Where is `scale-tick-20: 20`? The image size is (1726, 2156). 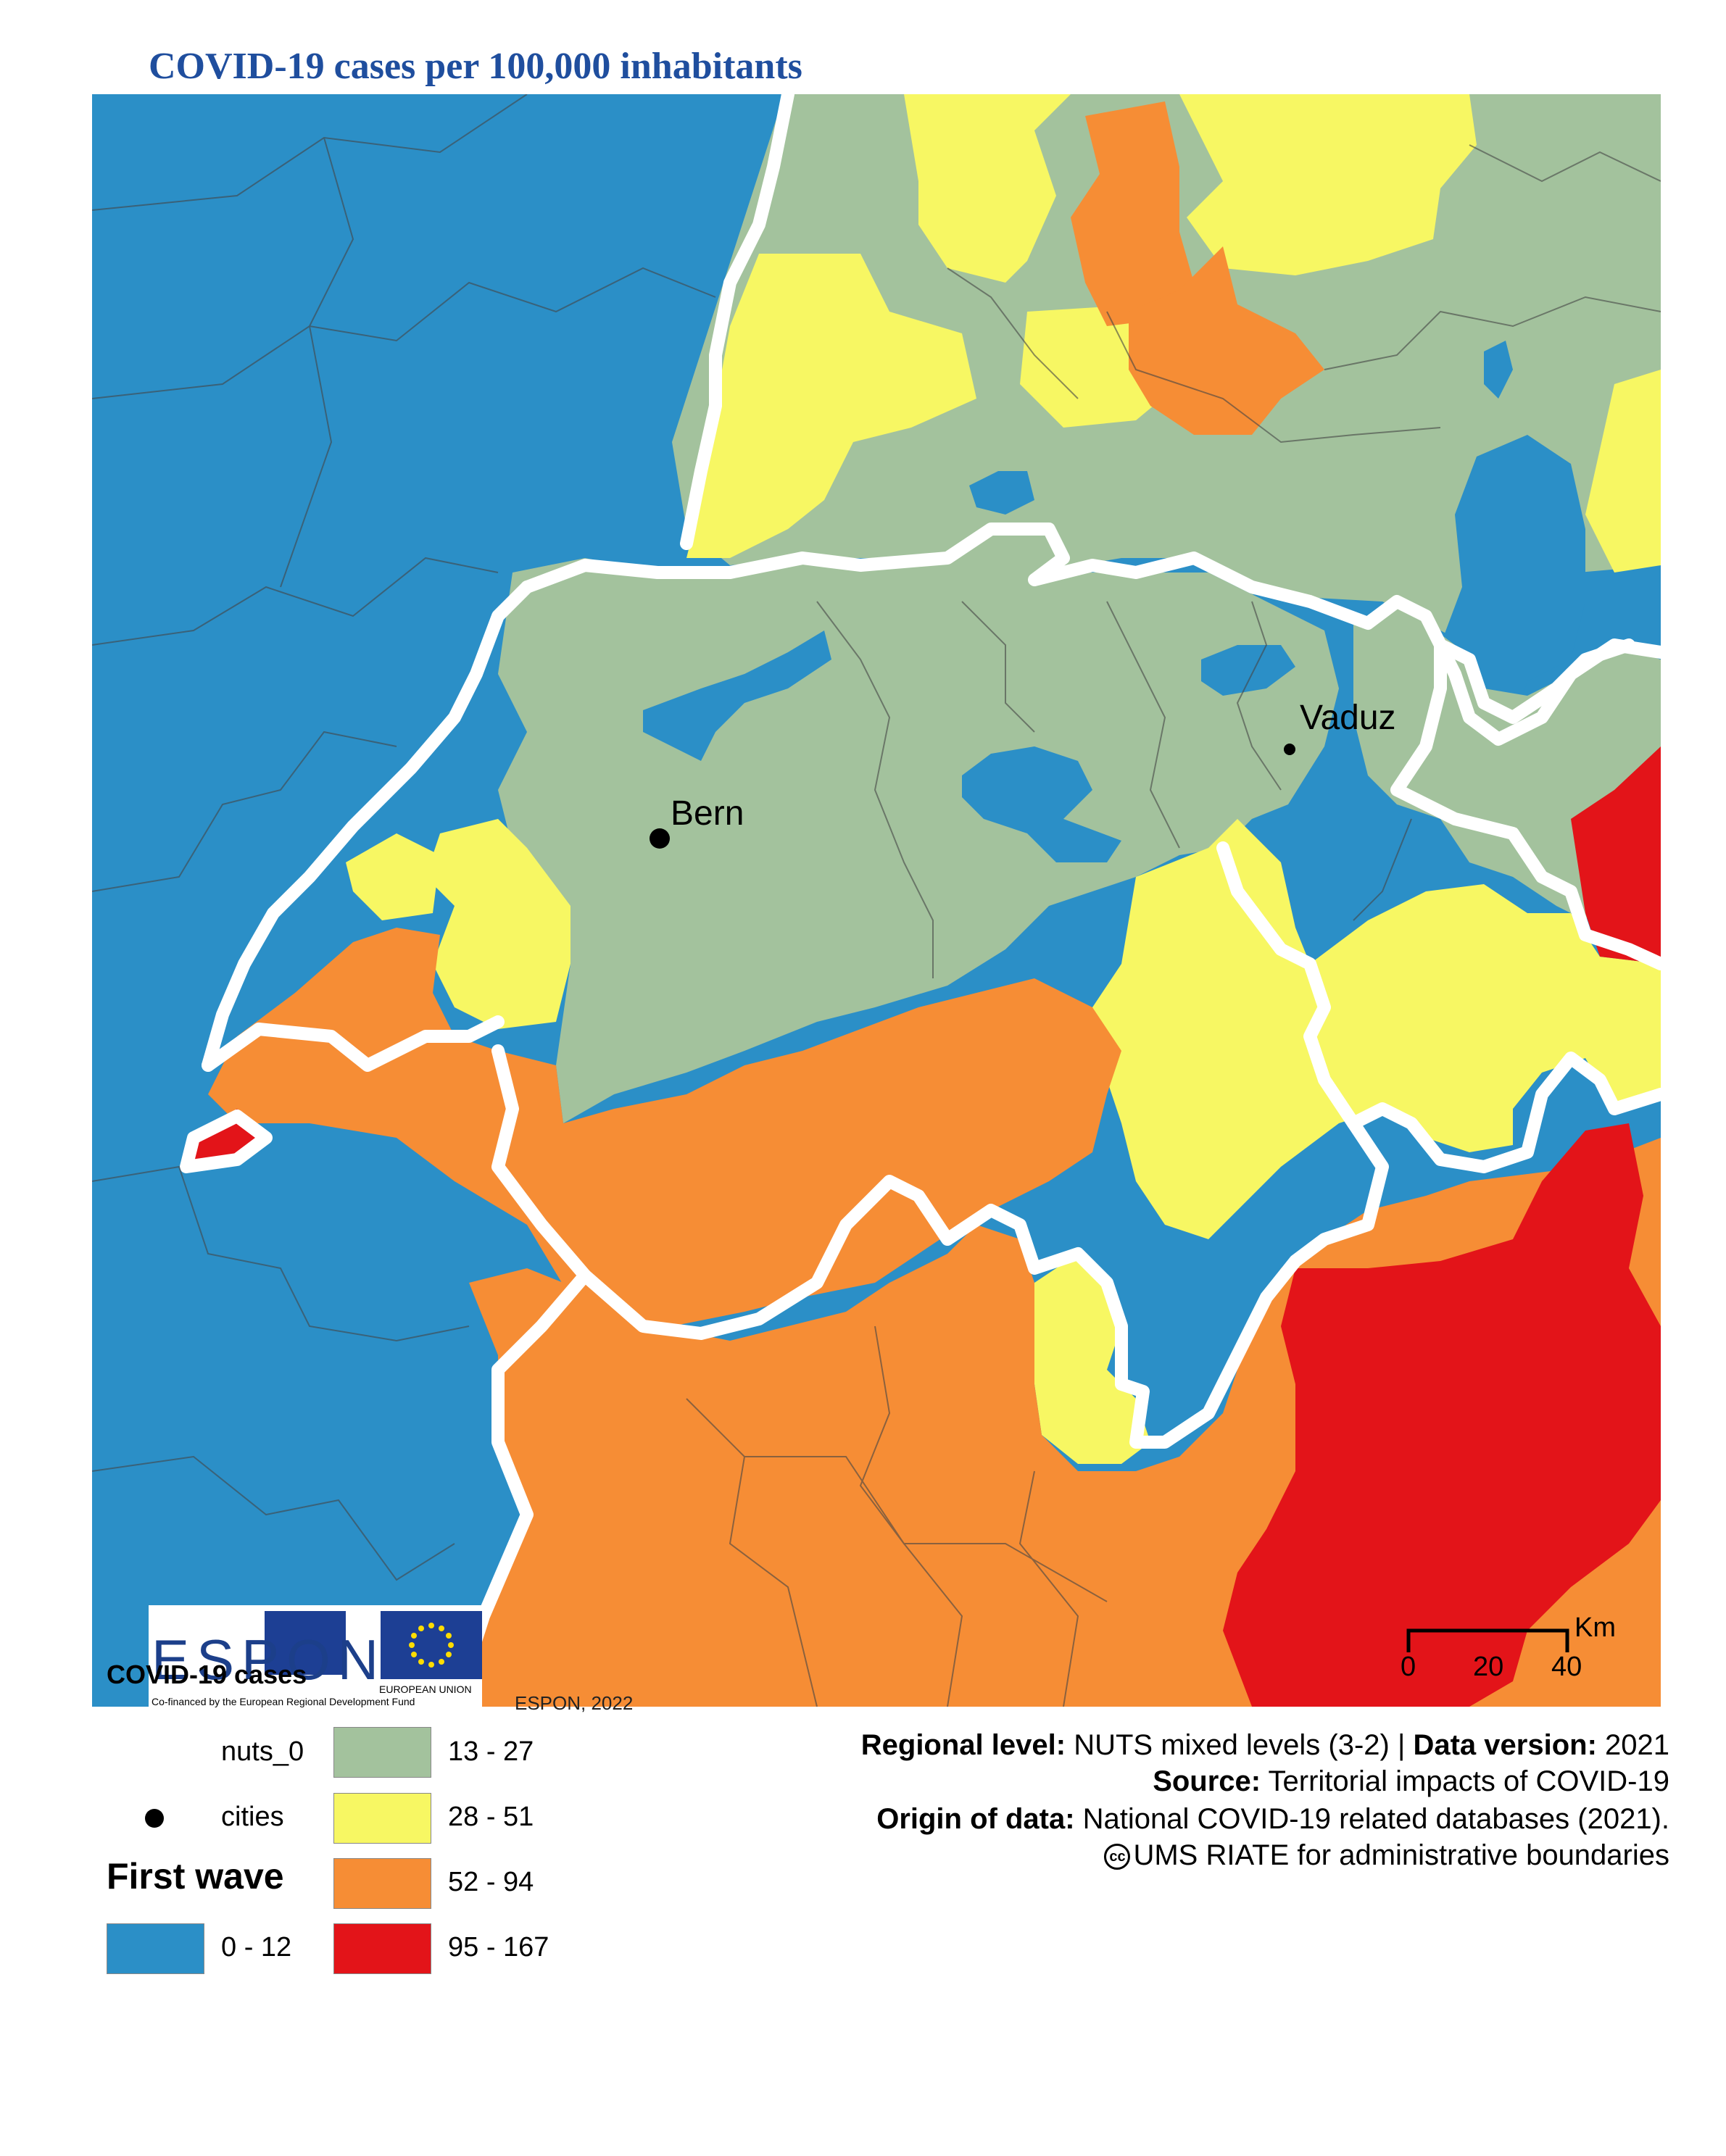 scale-tick-20: 20 is located at coordinates (1488, 1667).